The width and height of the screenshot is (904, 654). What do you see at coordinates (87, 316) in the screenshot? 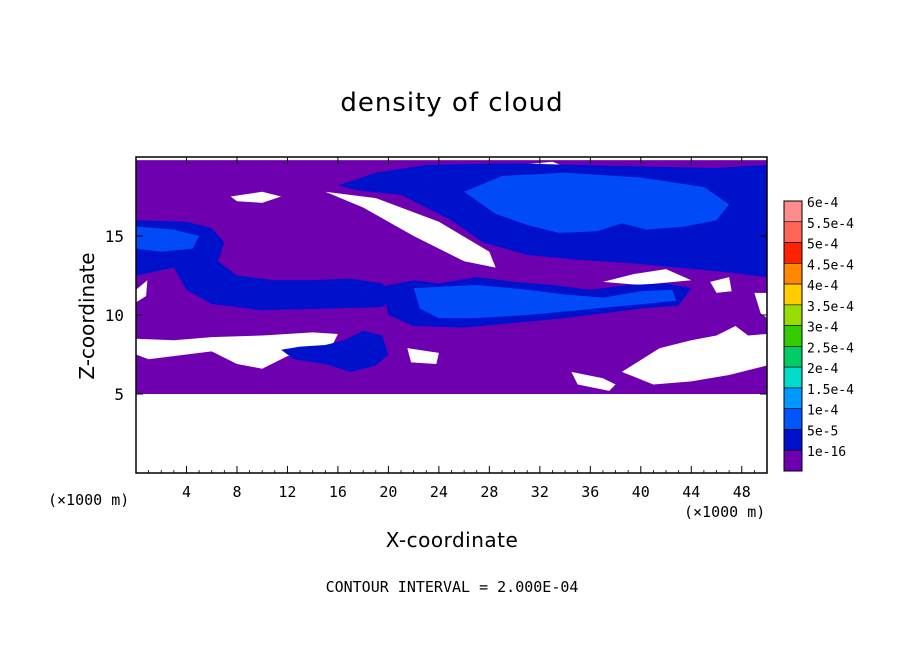
I see `y-axis-label: Z-coordinate` at bounding box center [87, 316].